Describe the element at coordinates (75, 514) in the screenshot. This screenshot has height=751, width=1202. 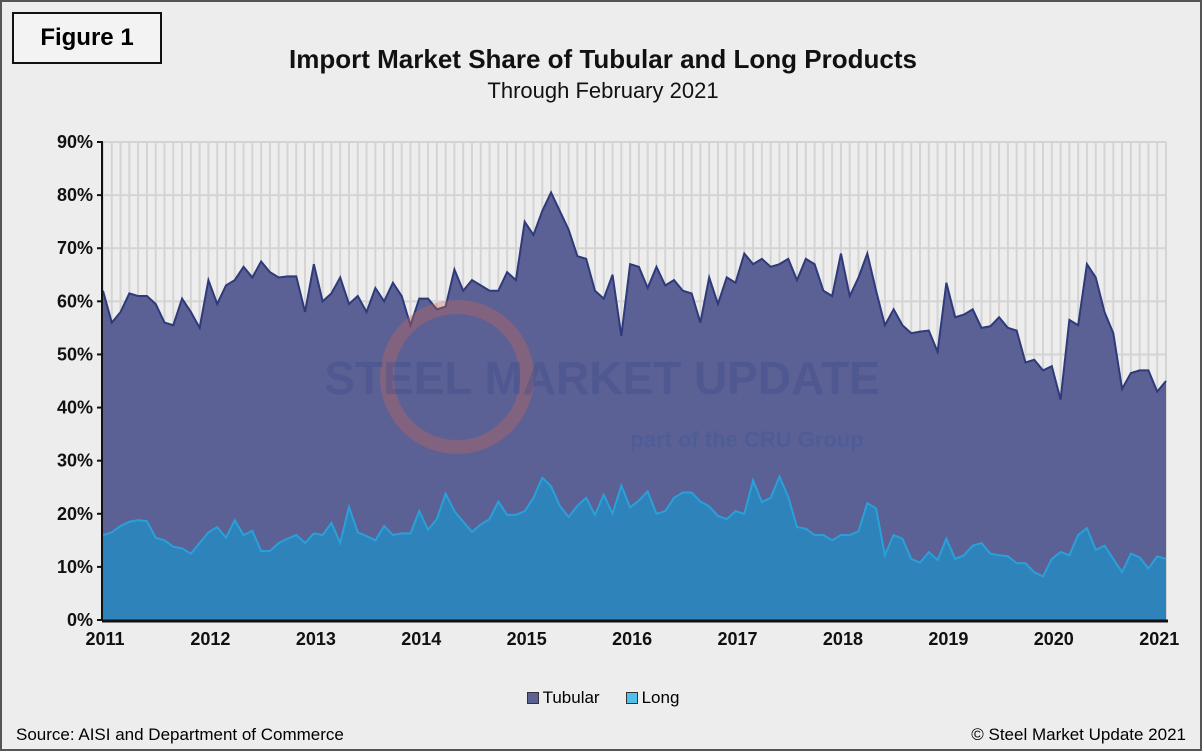
I see `y-tick-label: 20%` at that location.